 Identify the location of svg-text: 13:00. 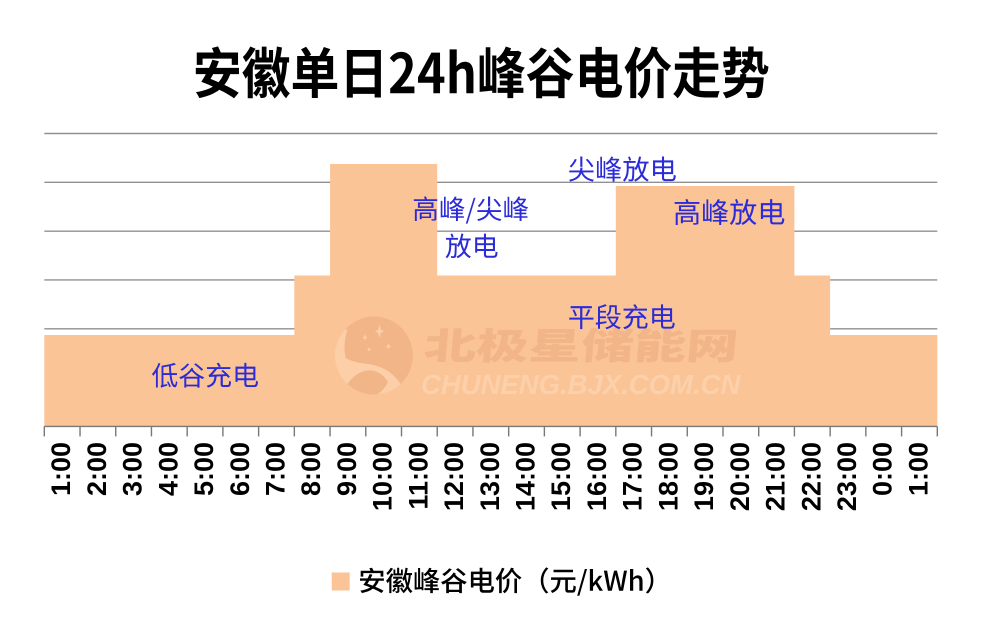
(490, 476).